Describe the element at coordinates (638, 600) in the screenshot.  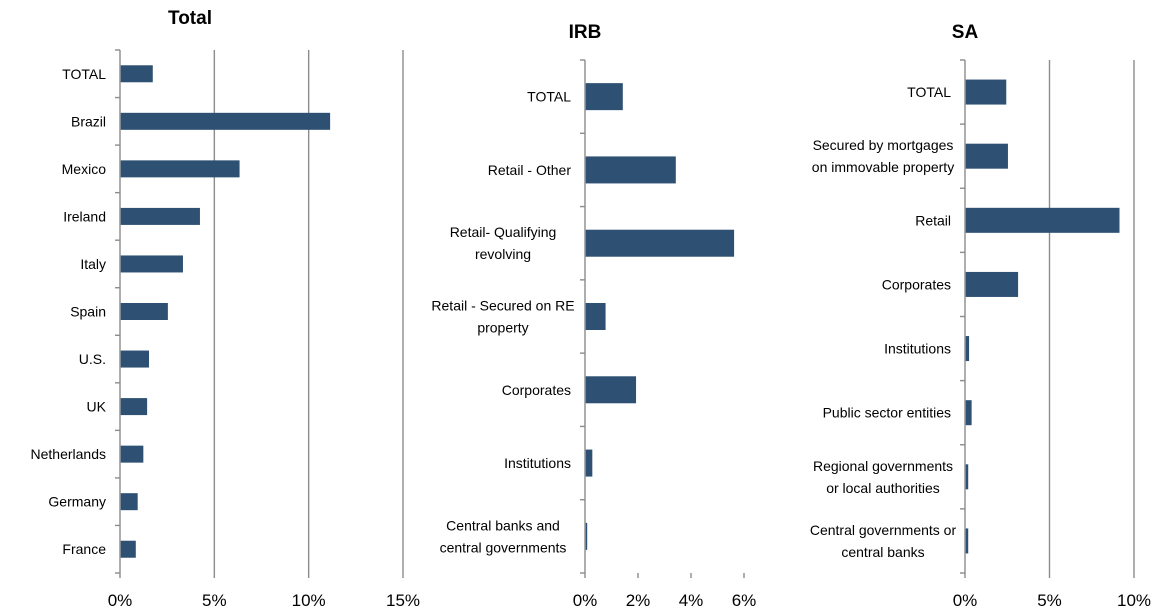
I see `tick-label: 2%` at that location.